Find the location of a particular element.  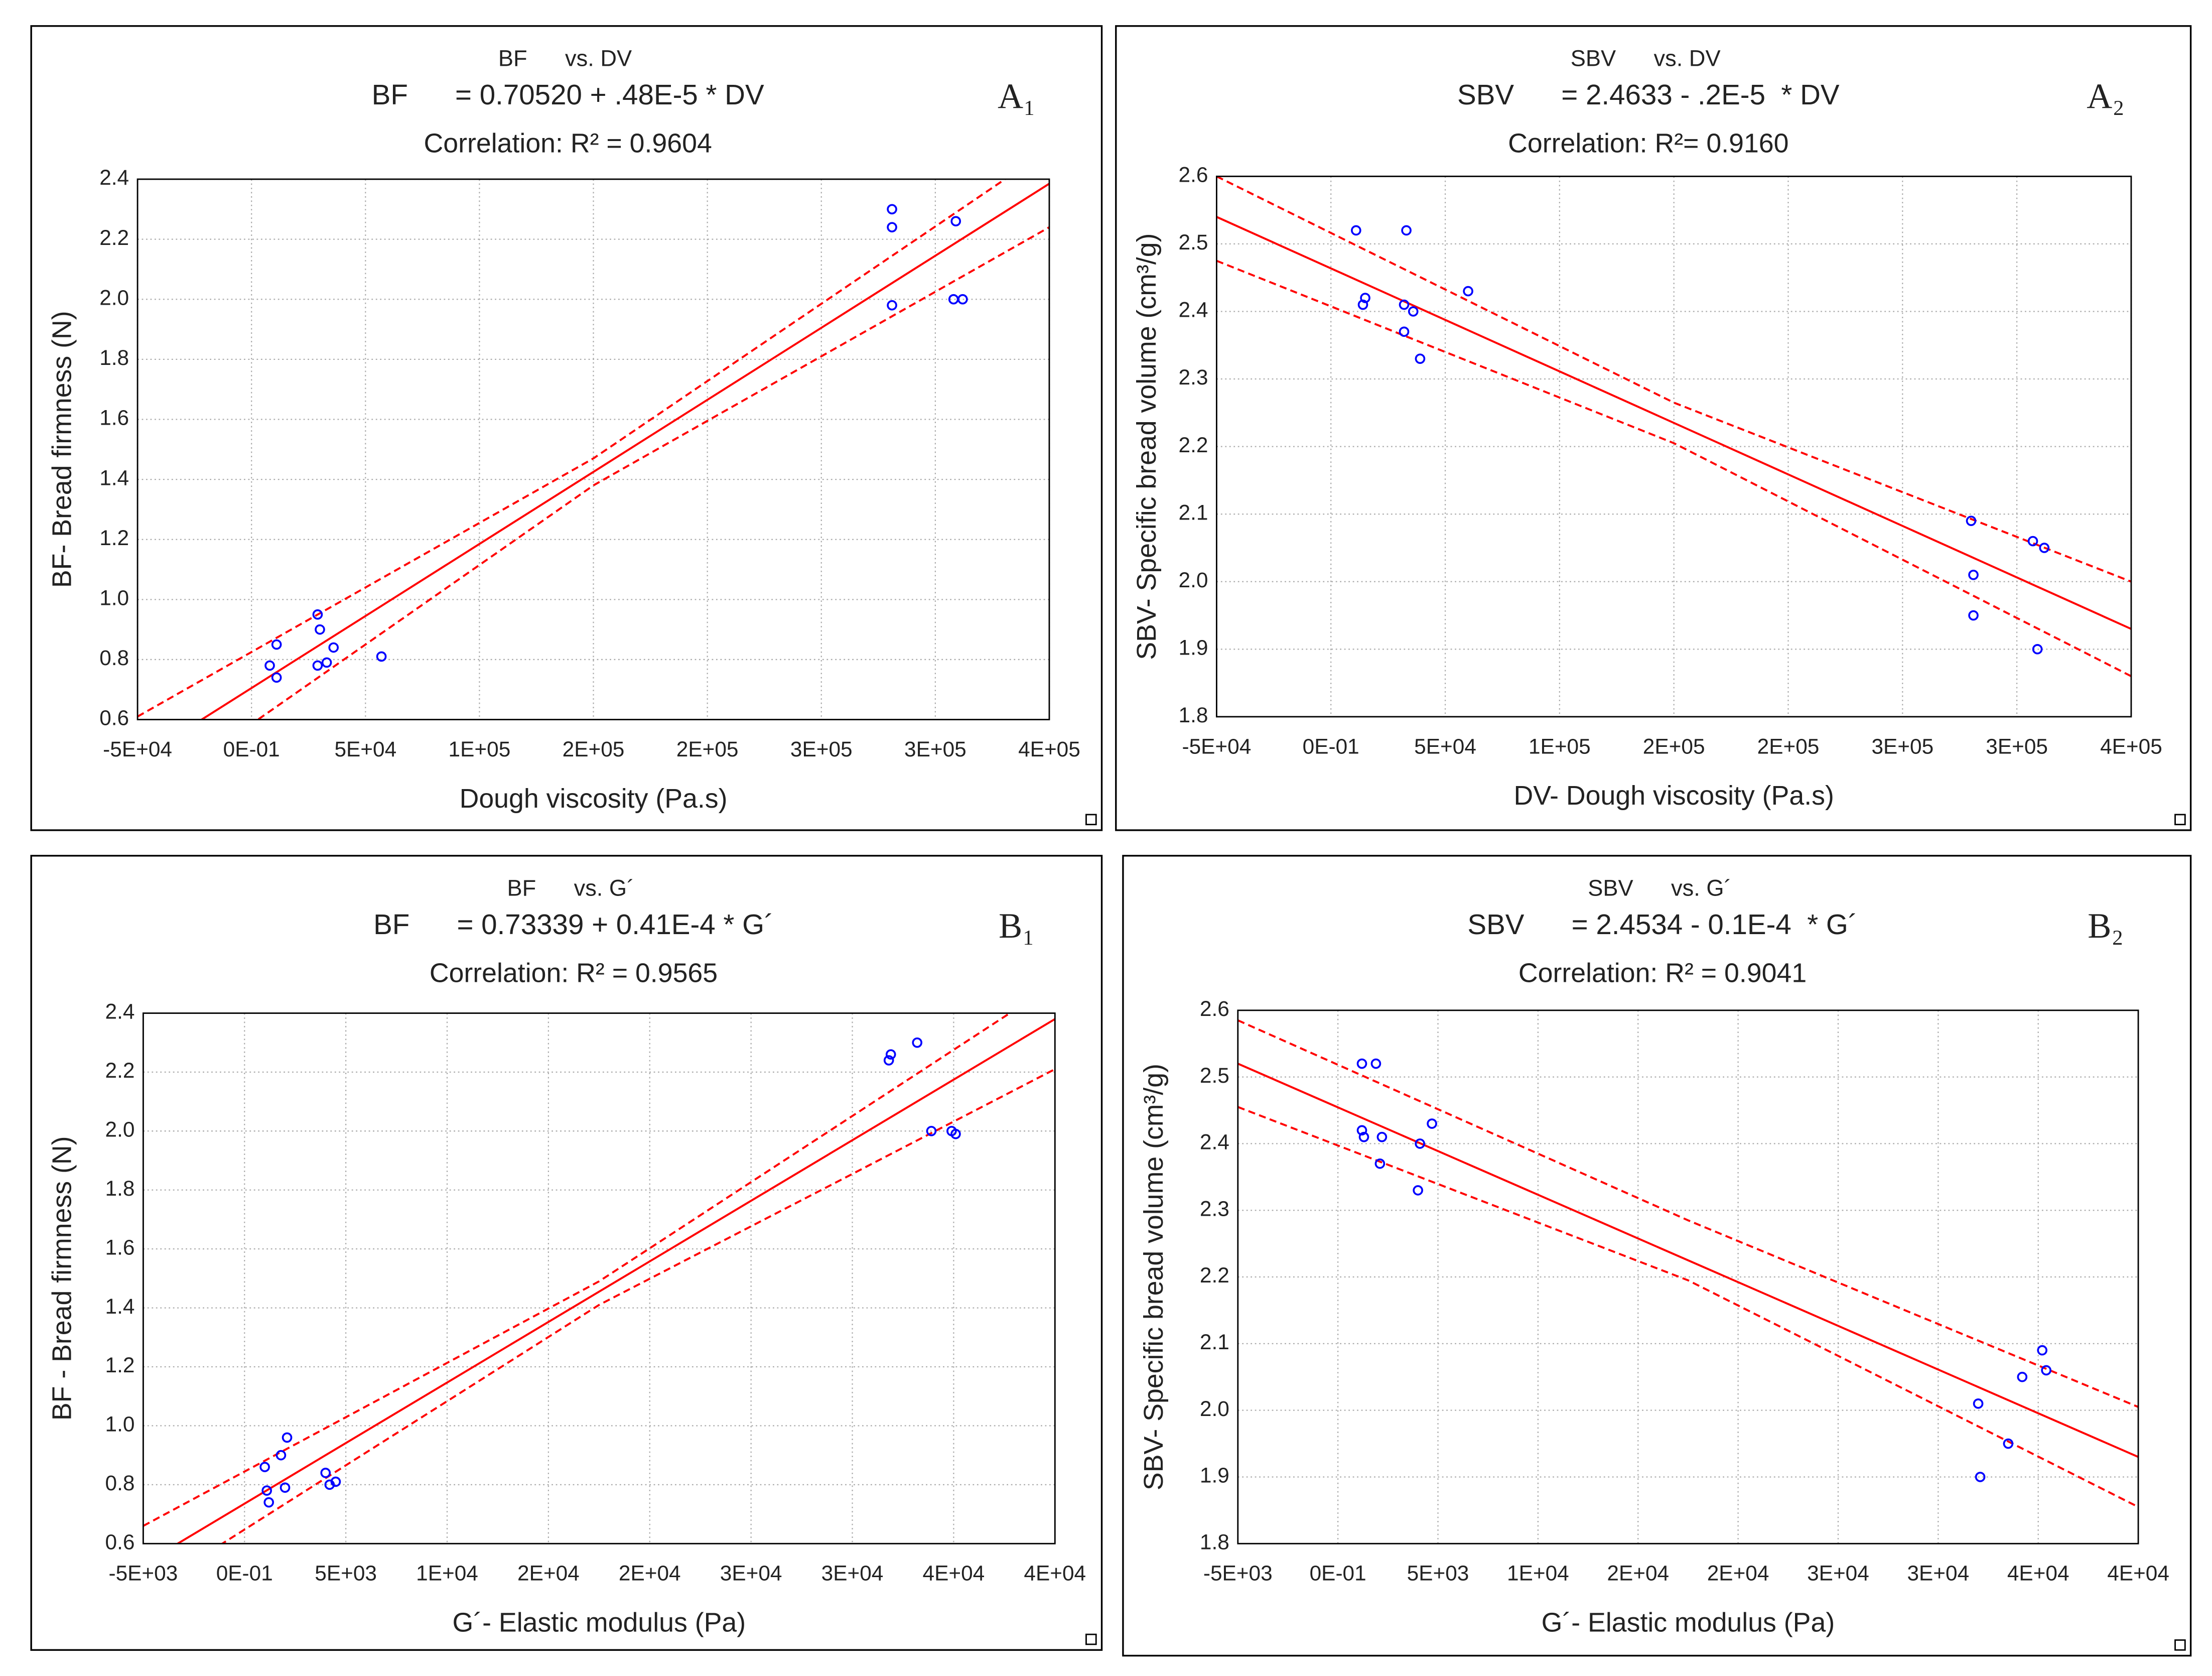

y-tick-label: 2.6 is located at coordinates (1194, 175).